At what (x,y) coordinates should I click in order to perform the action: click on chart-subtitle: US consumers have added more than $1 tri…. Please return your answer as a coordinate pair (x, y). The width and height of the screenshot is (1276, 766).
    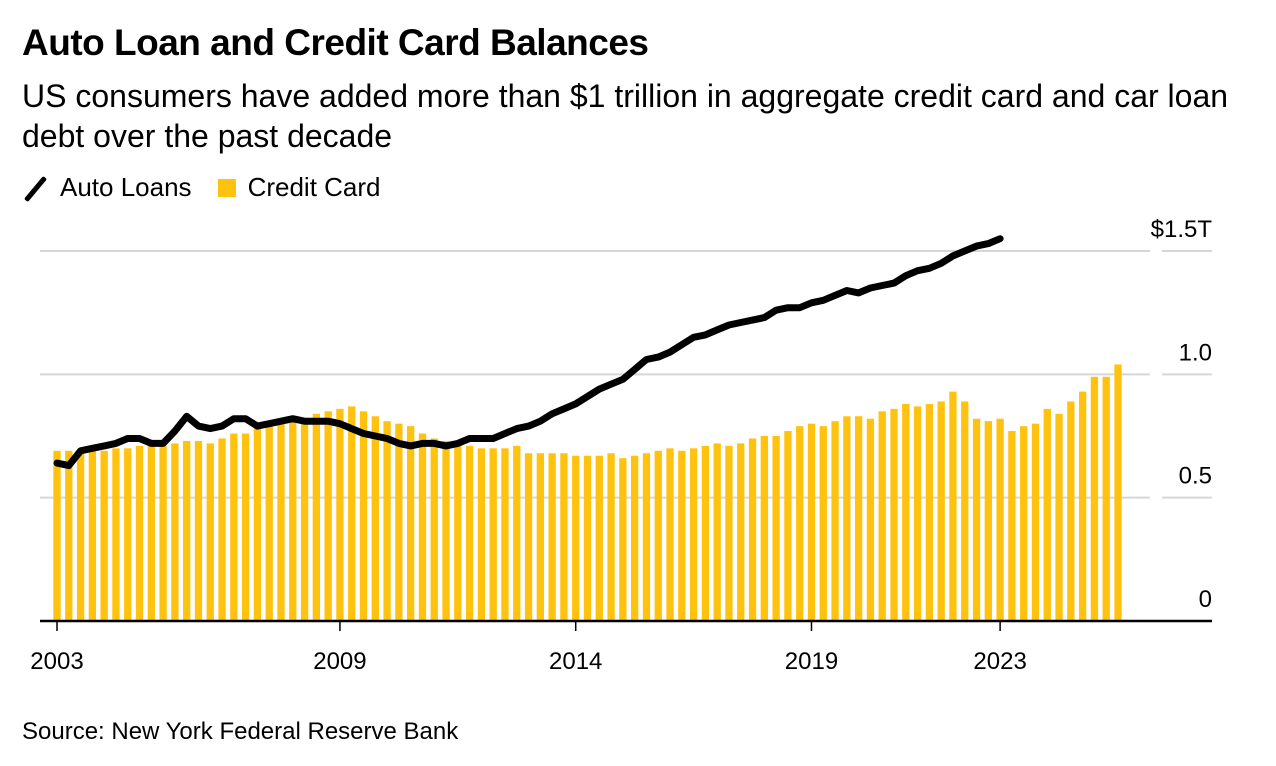
    Looking at the image, I should click on (625, 116).